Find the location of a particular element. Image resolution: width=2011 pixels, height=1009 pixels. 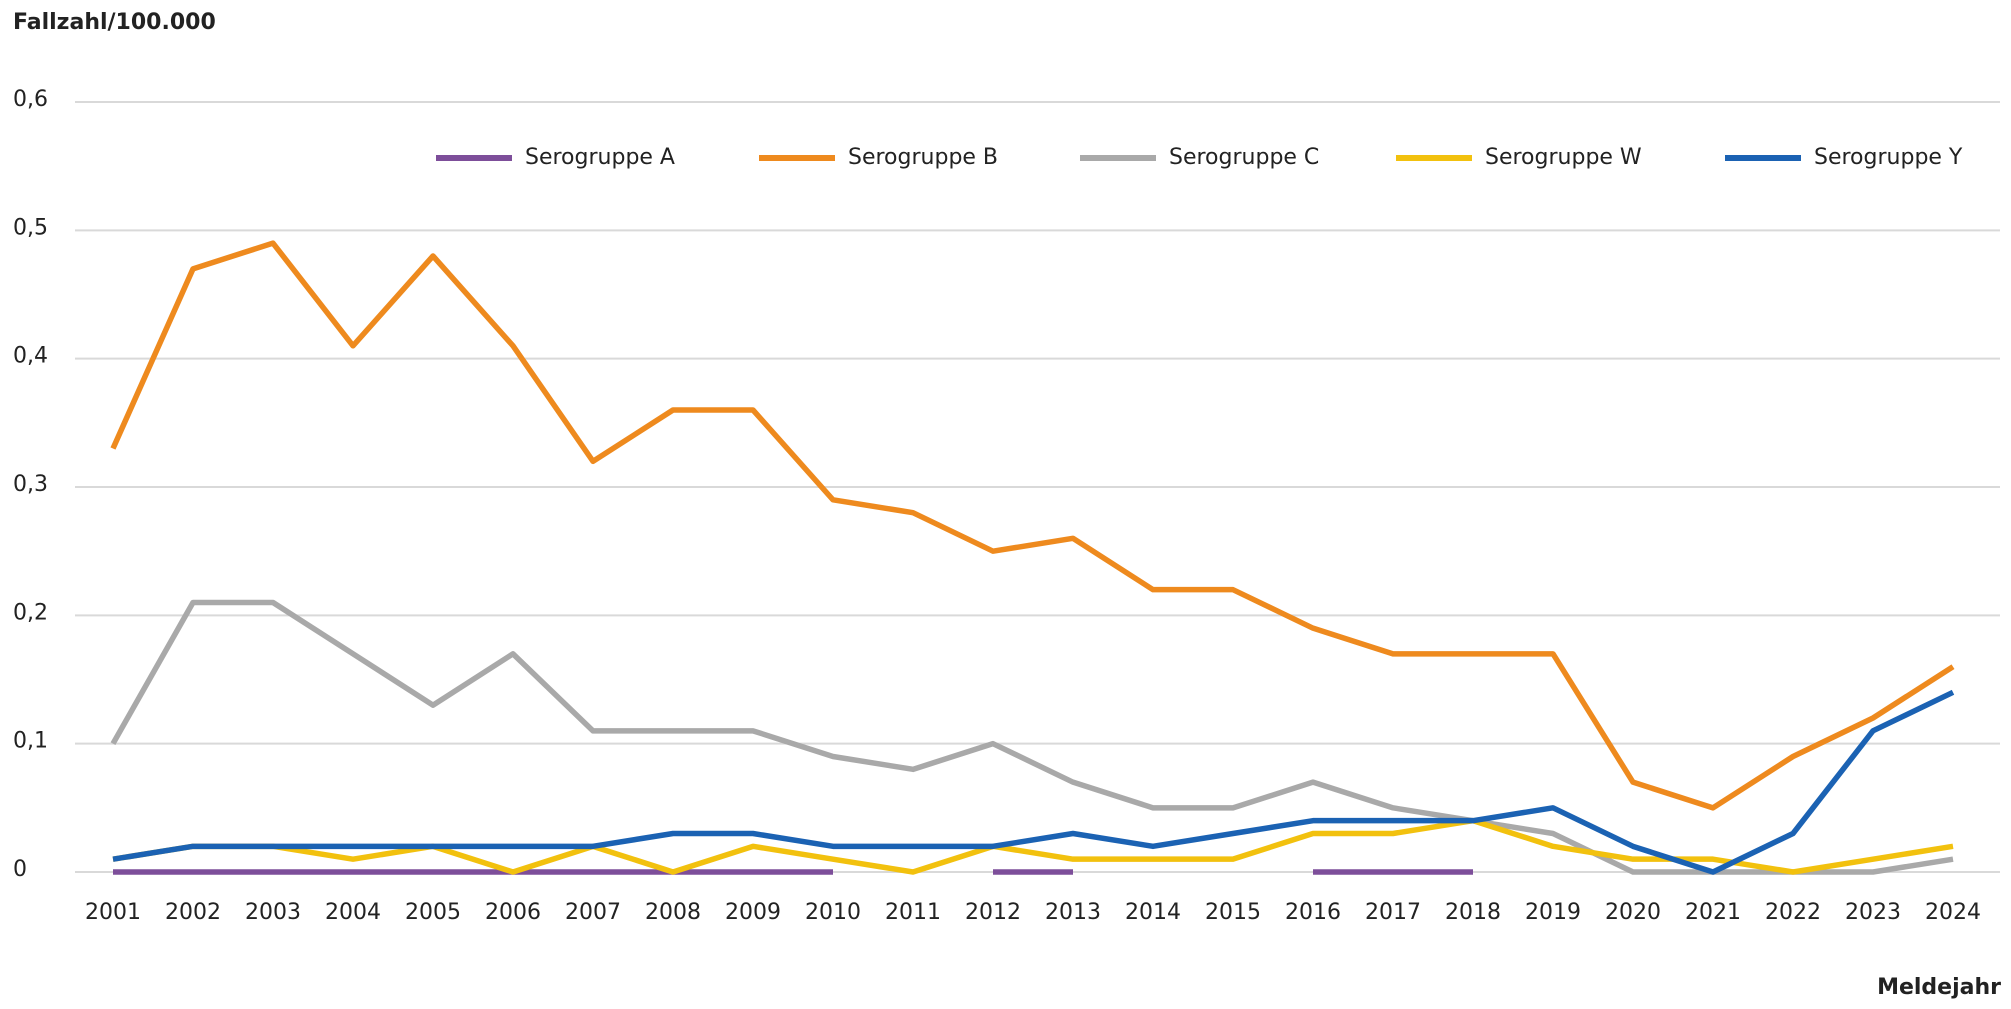

x-tick-label: 2005 is located at coordinates (433, 912).